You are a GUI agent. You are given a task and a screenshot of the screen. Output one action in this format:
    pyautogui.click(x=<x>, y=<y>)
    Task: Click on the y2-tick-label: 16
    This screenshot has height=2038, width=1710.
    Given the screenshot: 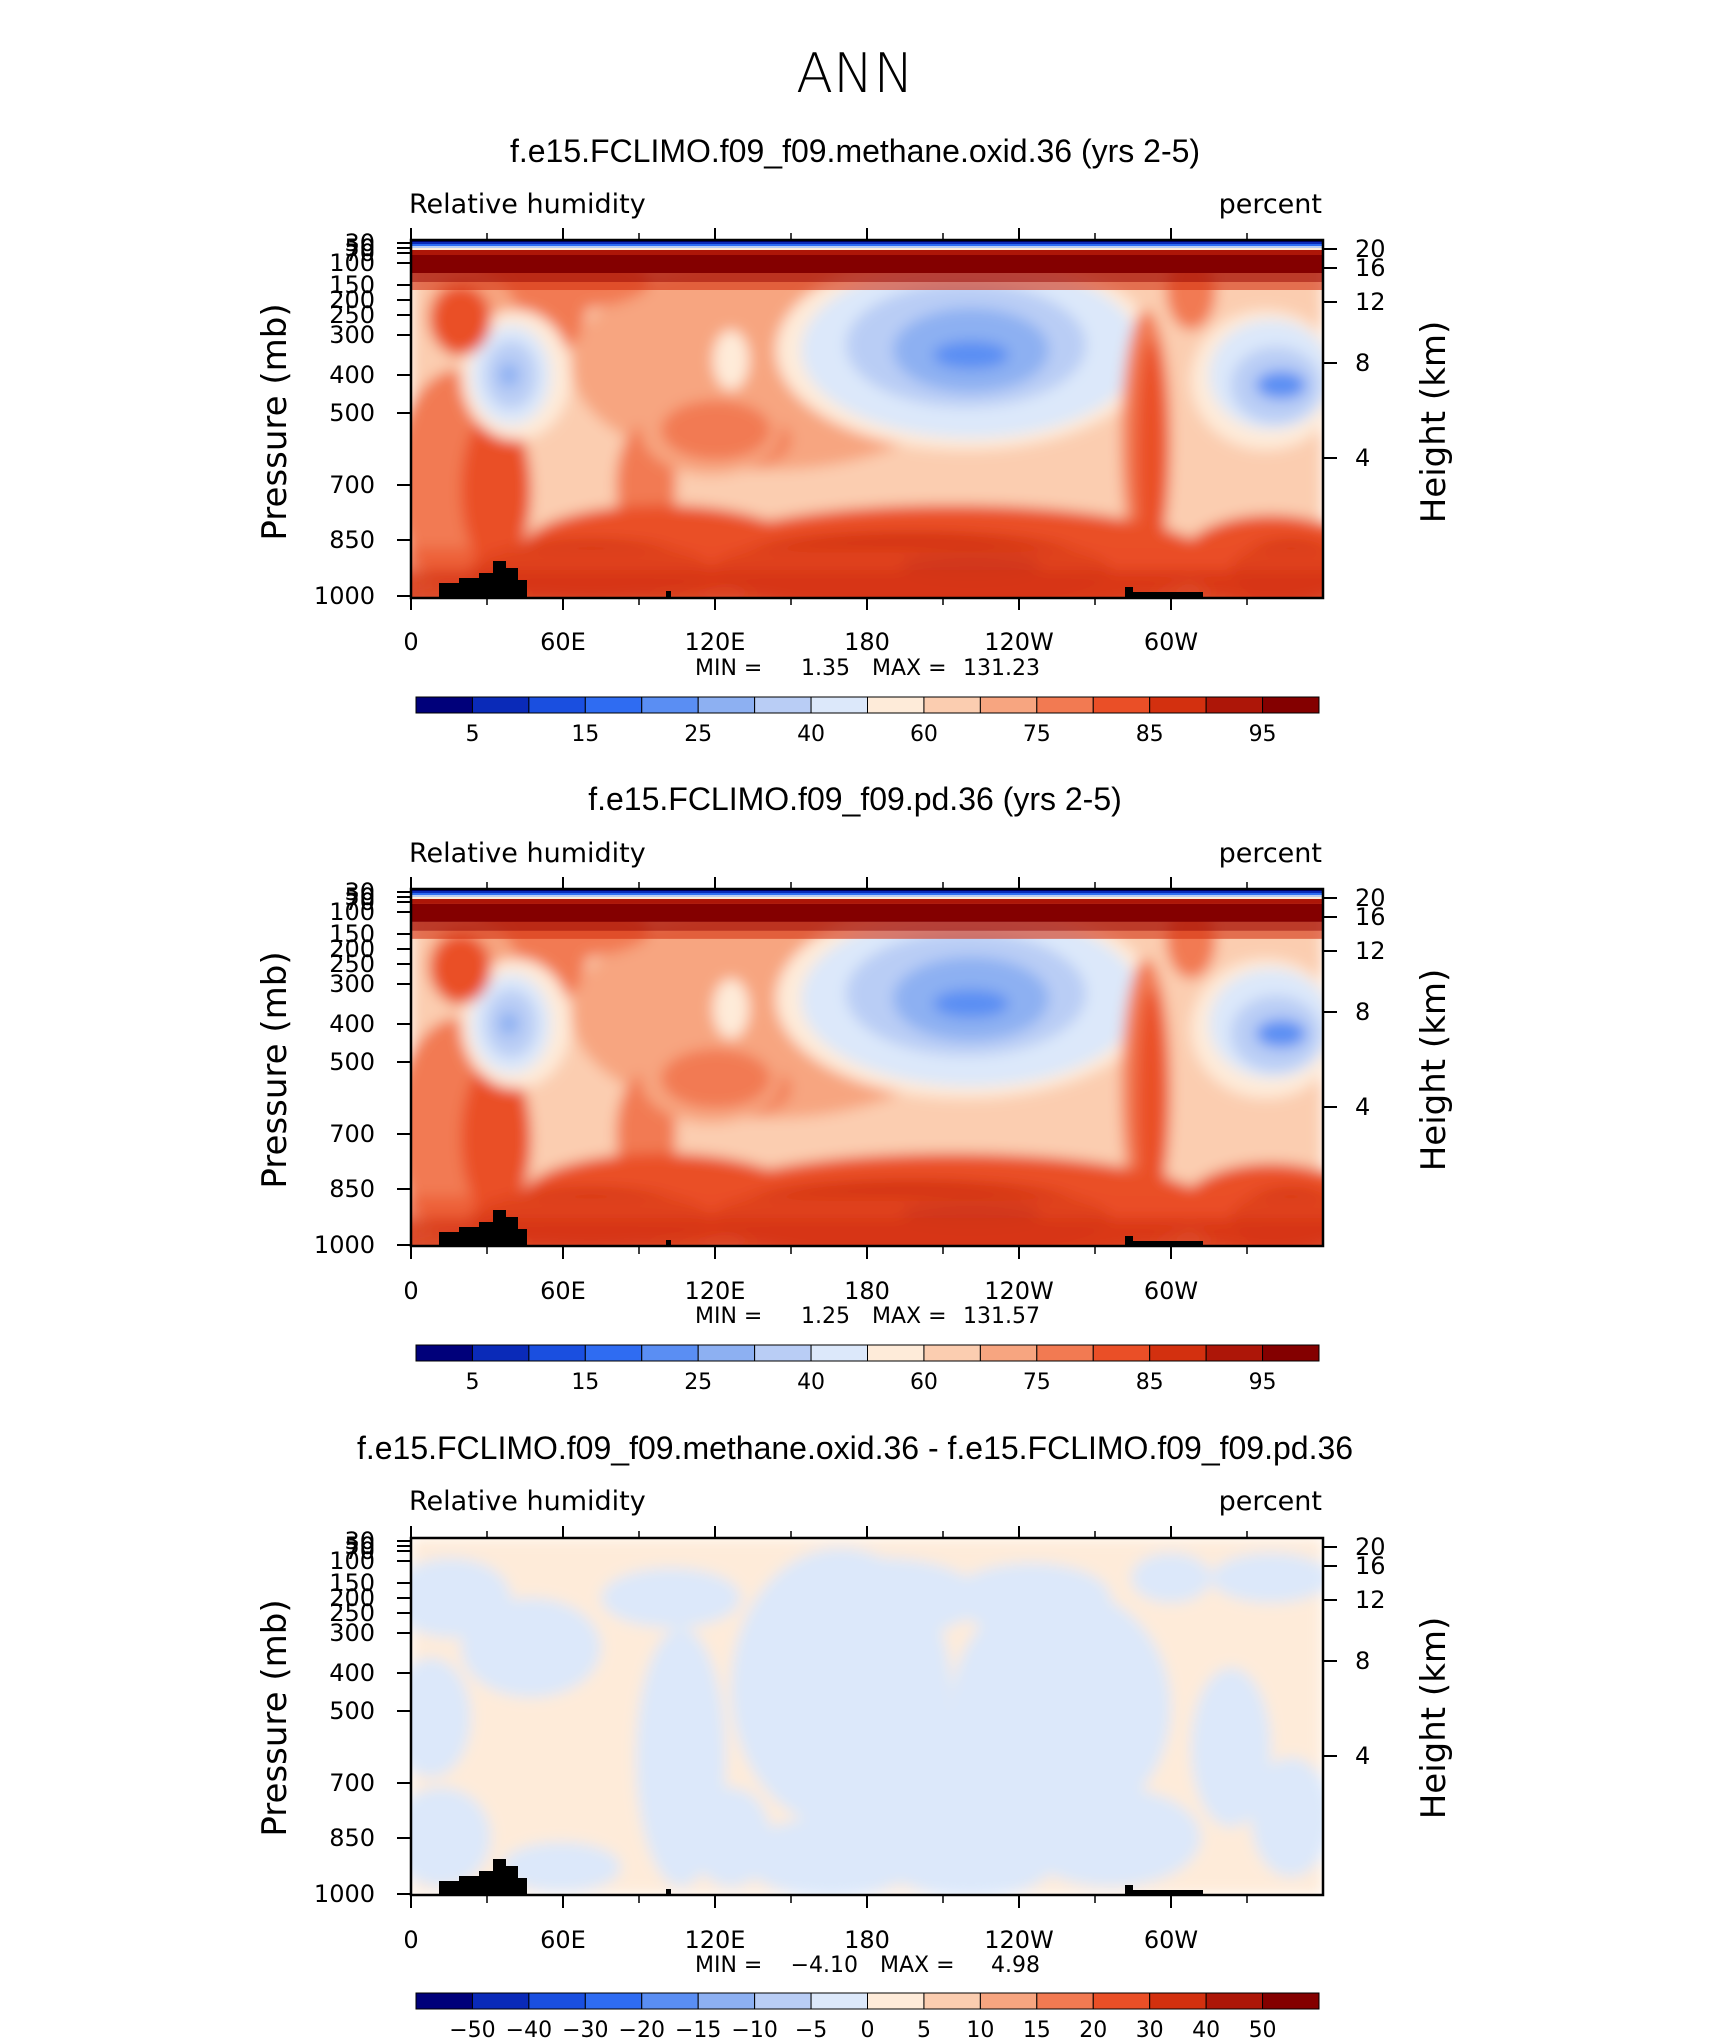 What is the action you would take?
    pyautogui.click(x=1370, y=268)
    